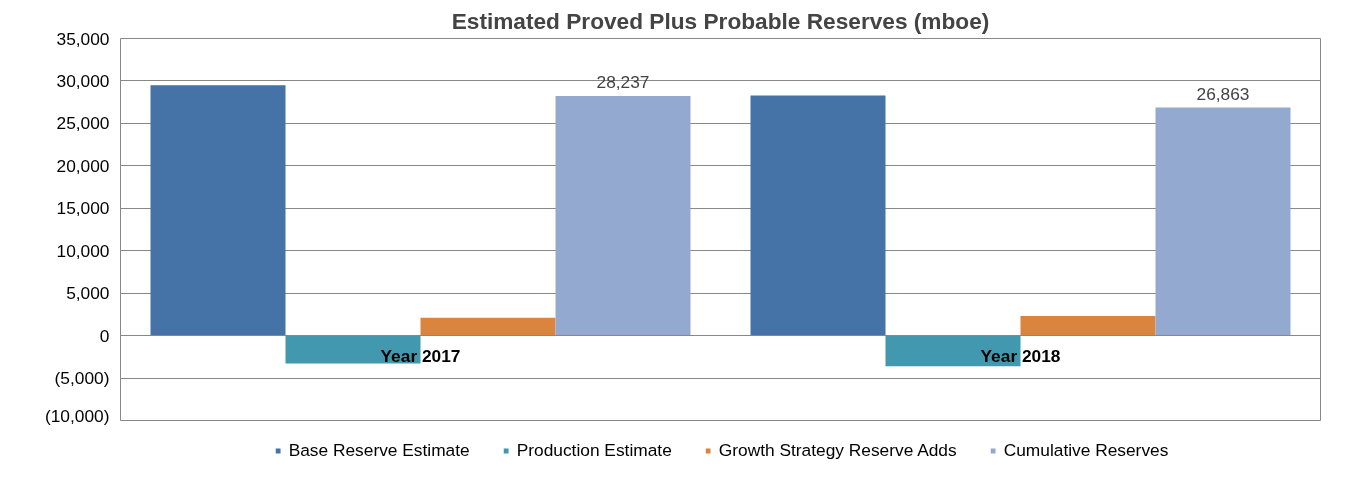 The width and height of the screenshot is (1348, 489). Describe the element at coordinates (83, 208) in the screenshot. I see `y-tick-label: 15,000` at that location.